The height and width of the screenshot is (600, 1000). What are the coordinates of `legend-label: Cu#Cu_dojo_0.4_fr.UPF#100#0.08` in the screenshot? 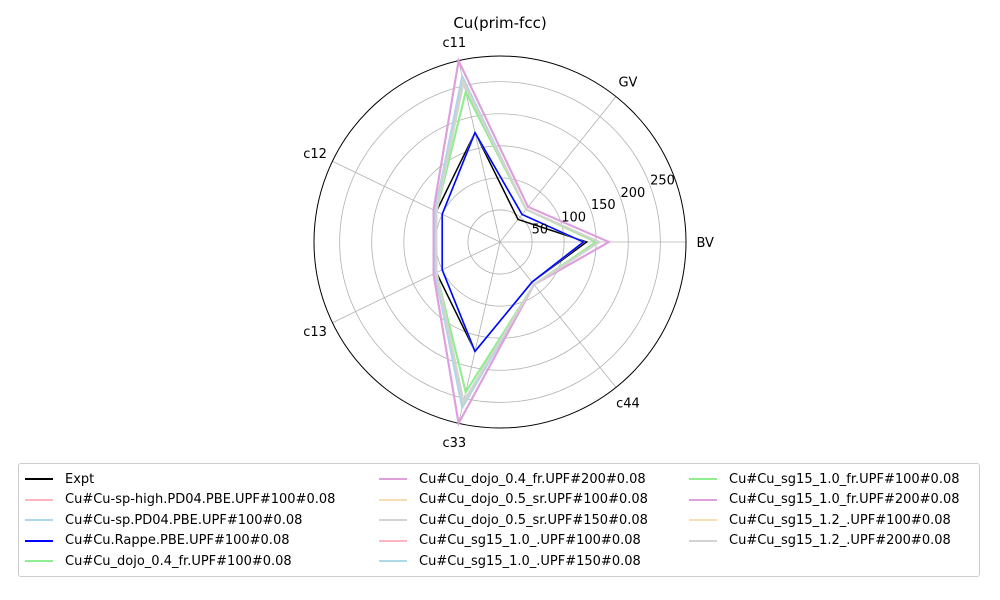 It's located at (178, 561).